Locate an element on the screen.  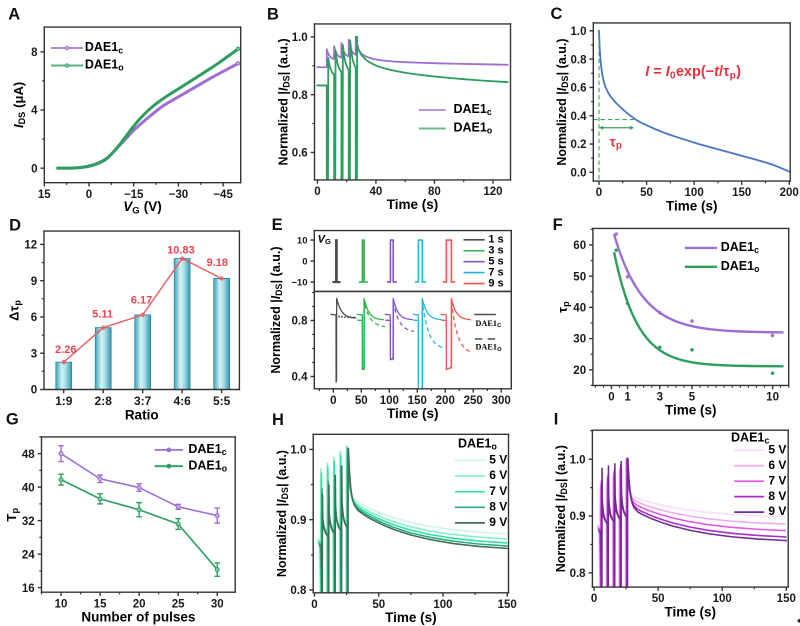
svg-text: 9.18 is located at coordinates (217, 263).